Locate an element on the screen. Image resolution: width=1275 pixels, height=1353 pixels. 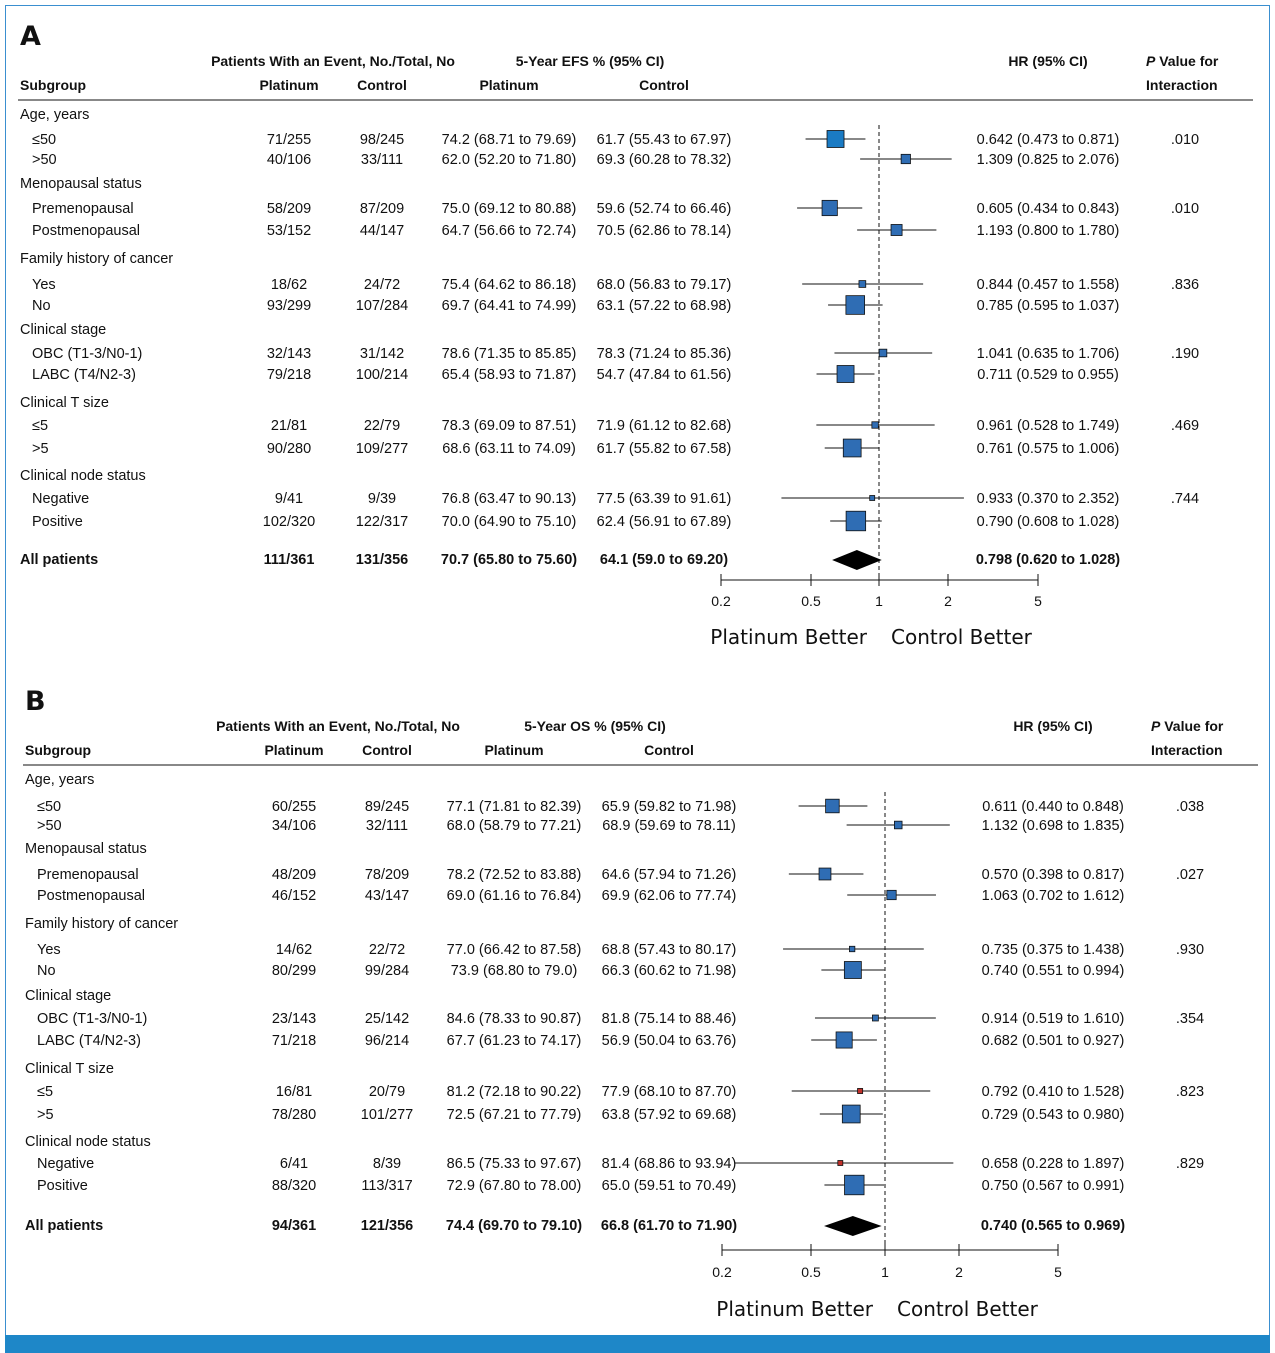
panel-a-group-title: Clinical node status is located at coordinates (83, 476).